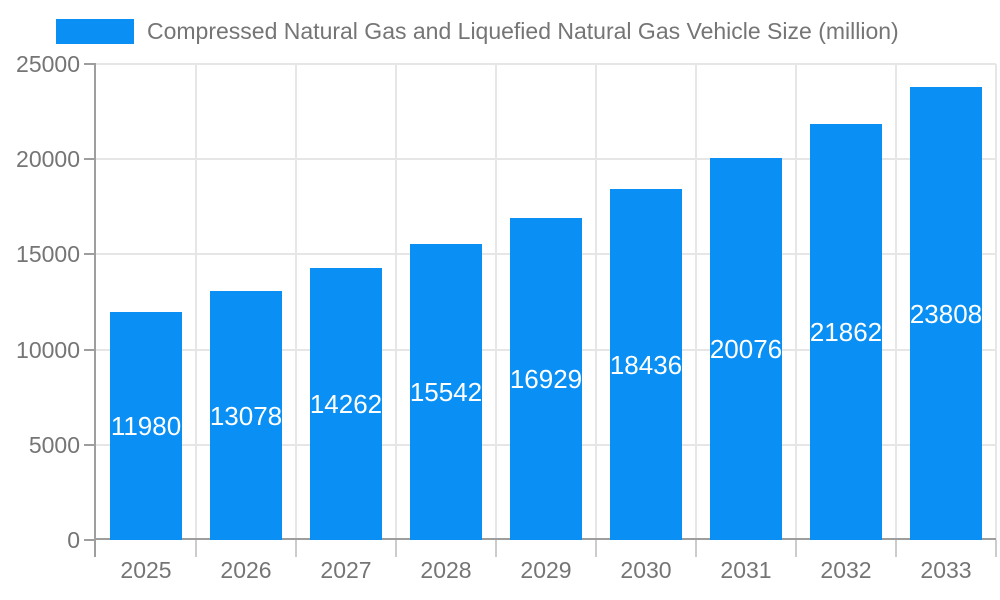 The width and height of the screenshot is (1000, 600). I want to click on bar-value-label: 23808, so click(946, 314).